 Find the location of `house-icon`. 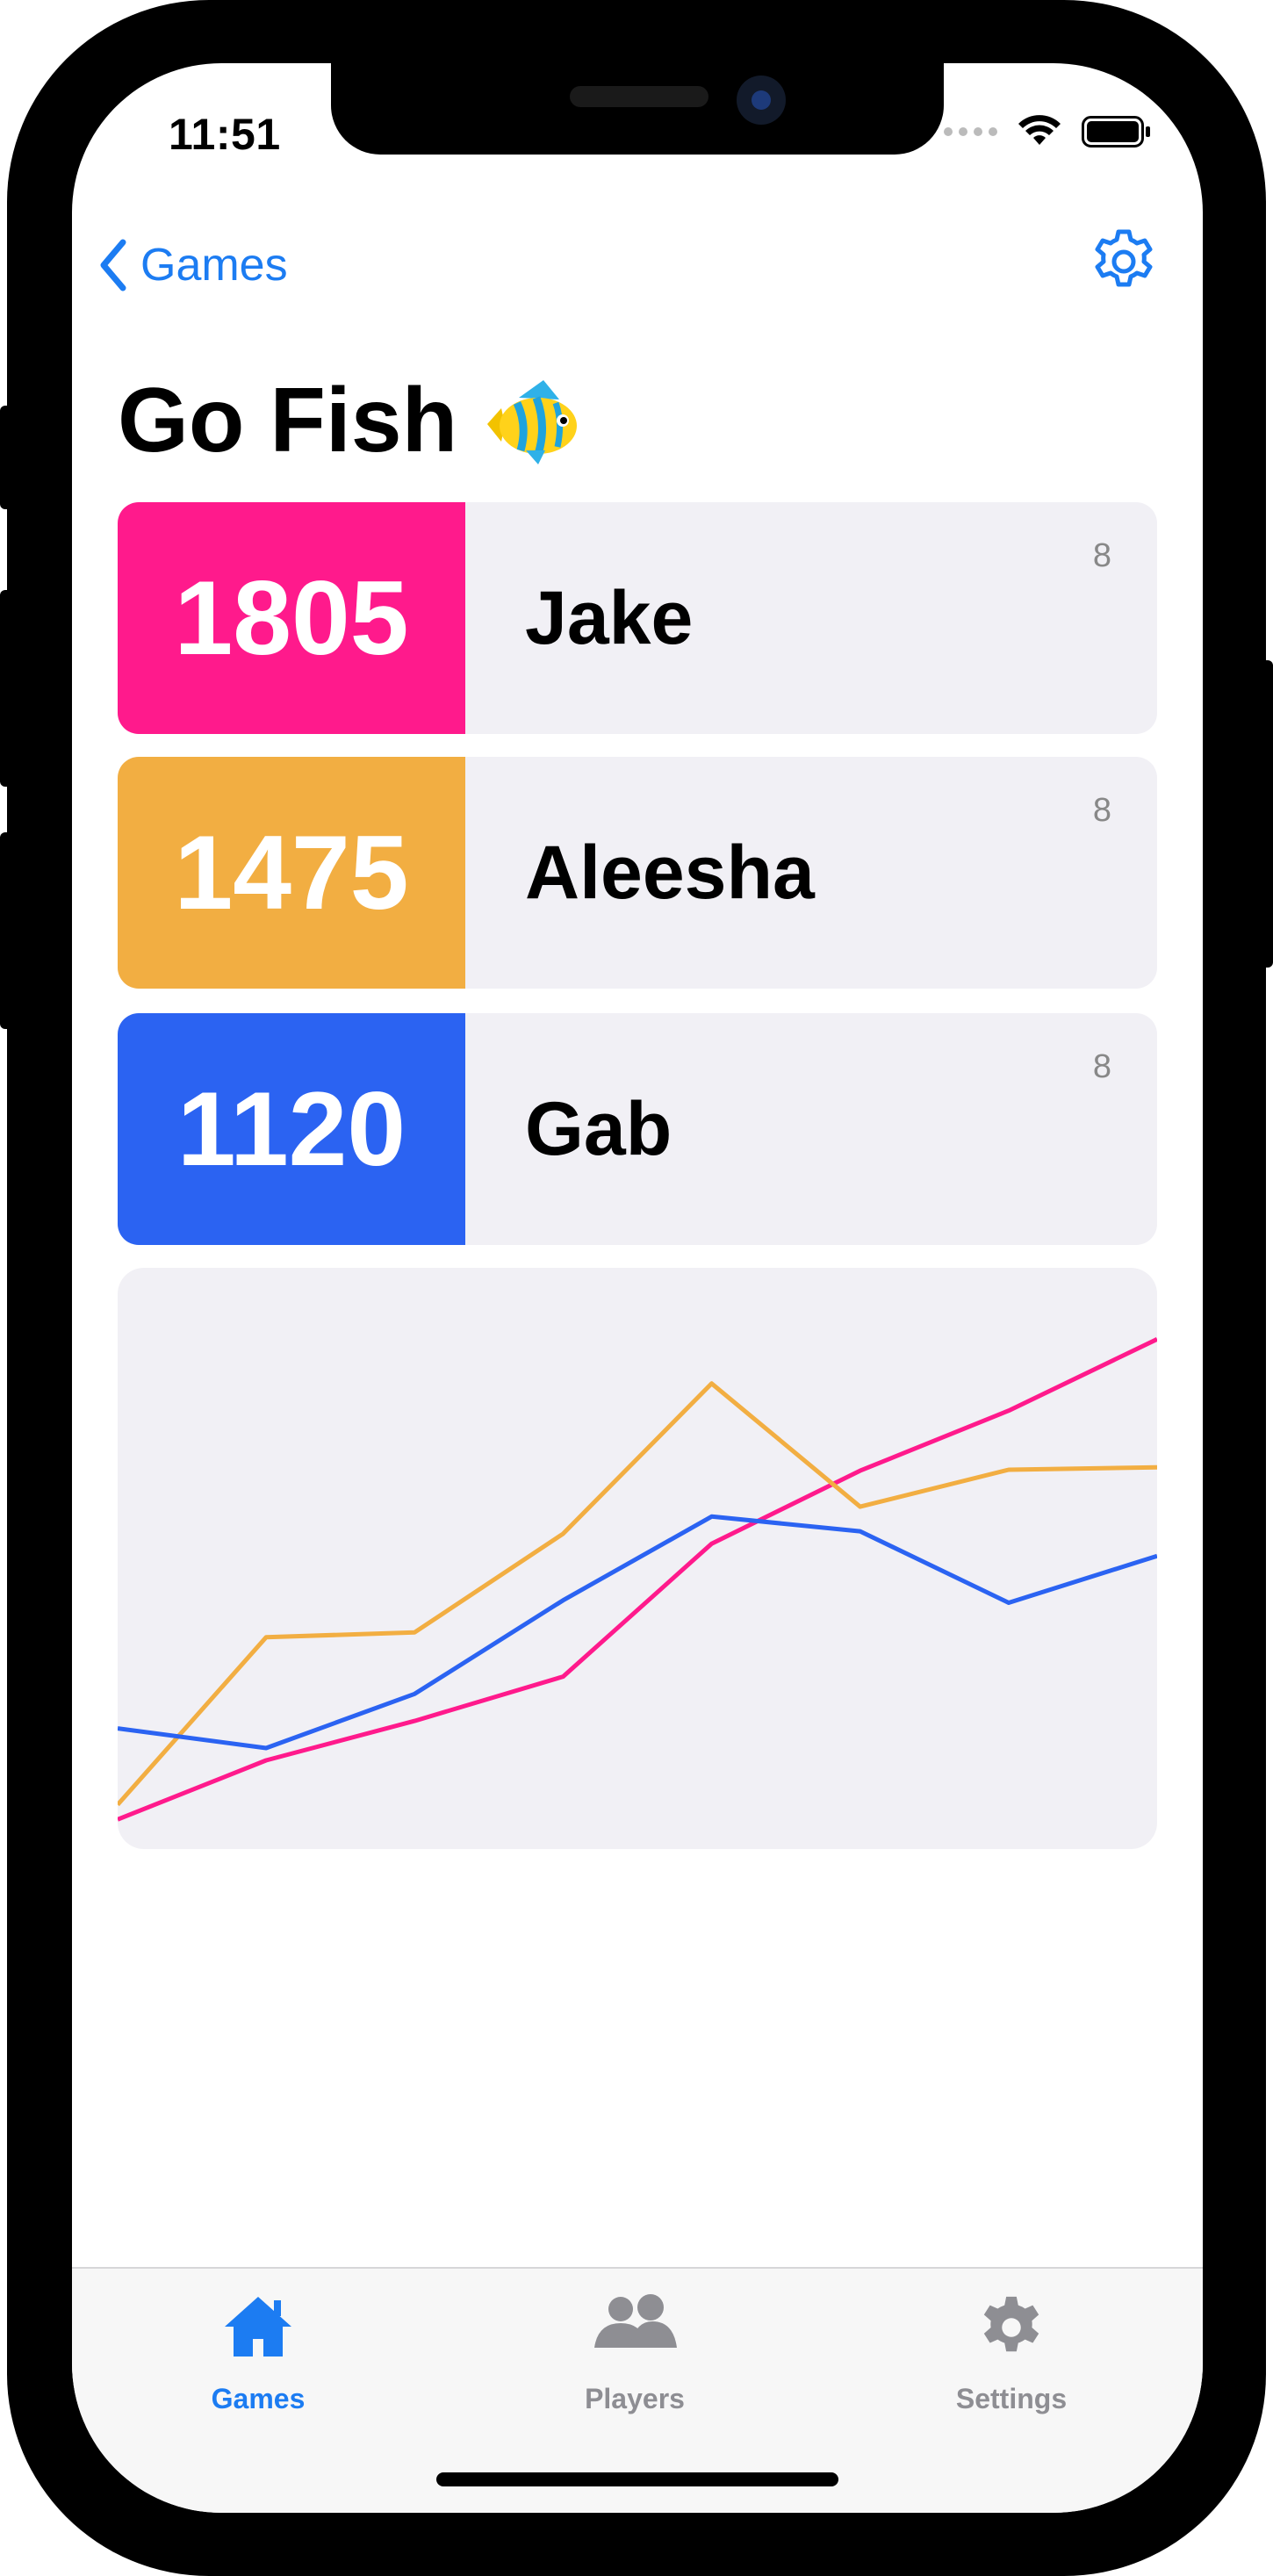

house-icon is located at coordinates (258, 2327).